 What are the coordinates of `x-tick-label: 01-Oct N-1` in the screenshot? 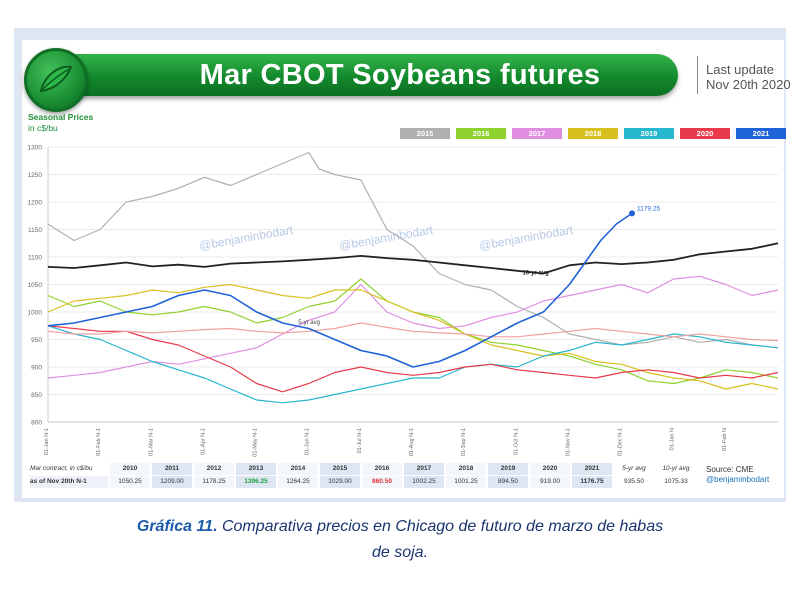 It's located at (516, 441).